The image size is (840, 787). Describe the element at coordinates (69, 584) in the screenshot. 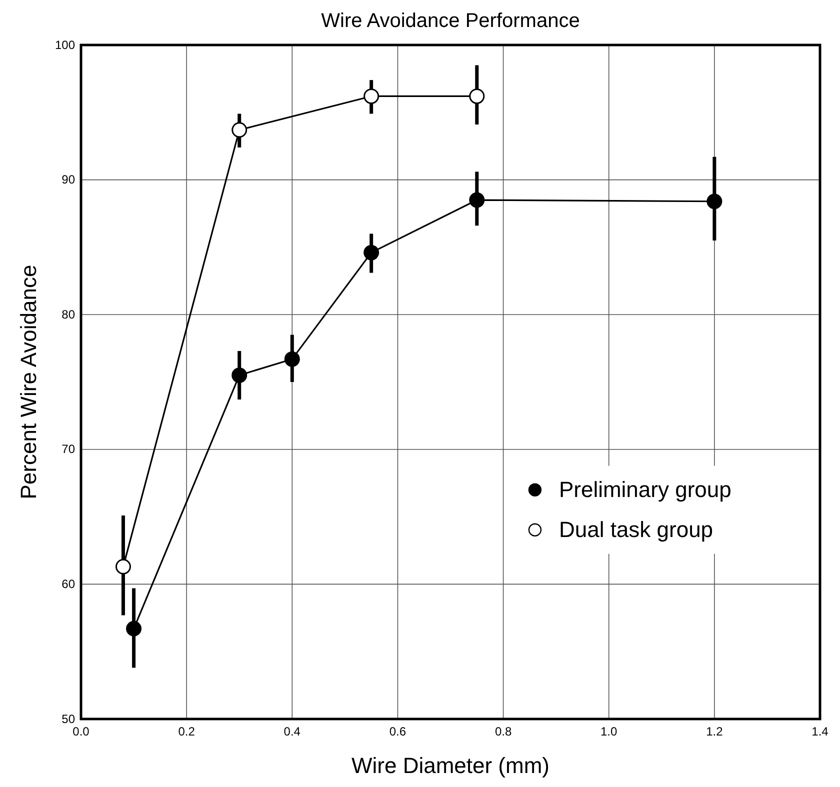

I see `y-tick-label: 60` at that location.